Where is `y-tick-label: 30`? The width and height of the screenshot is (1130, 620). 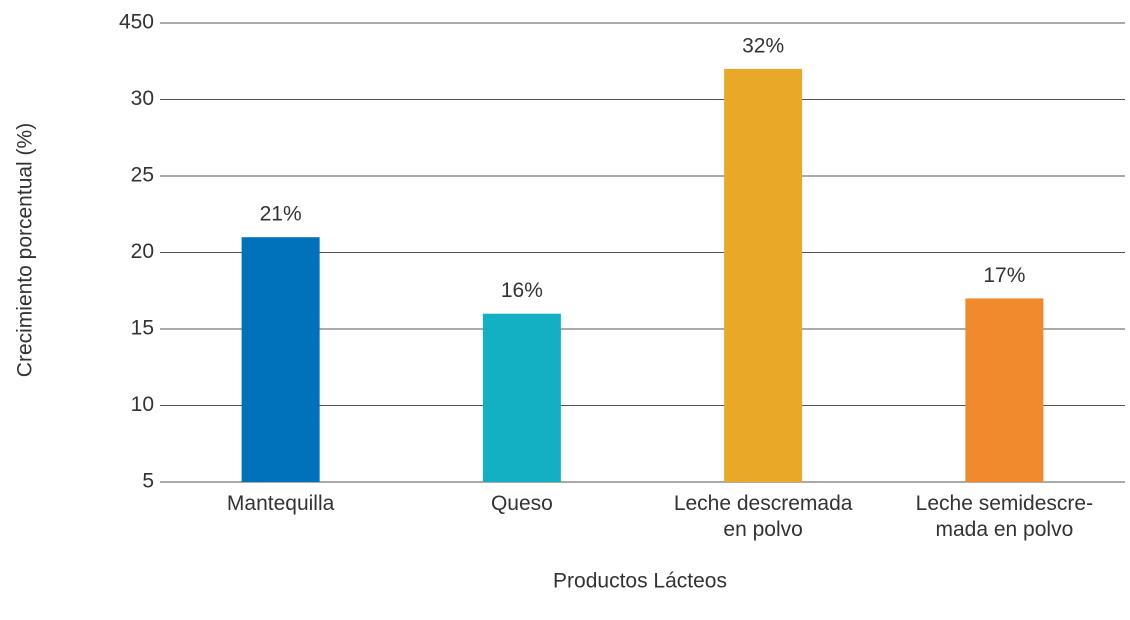 y-tick-label: 30 is located at coordinates (142, 98).